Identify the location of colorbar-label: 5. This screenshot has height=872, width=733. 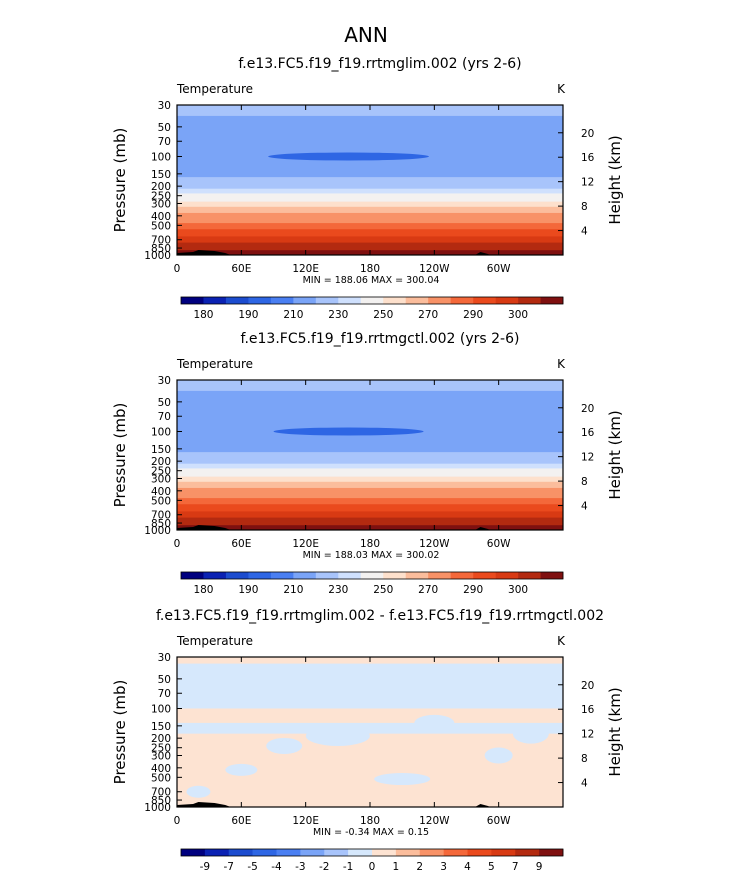
(491, 866).